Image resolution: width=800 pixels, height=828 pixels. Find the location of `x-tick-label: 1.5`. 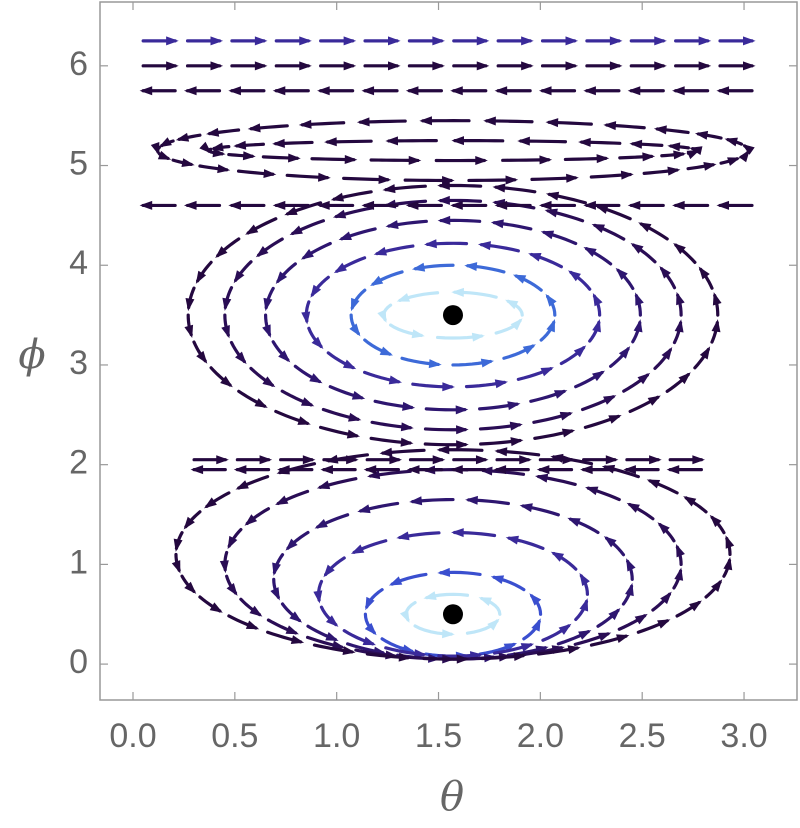

x-tick-label: 1.5 is located at coordinates (438, 736).